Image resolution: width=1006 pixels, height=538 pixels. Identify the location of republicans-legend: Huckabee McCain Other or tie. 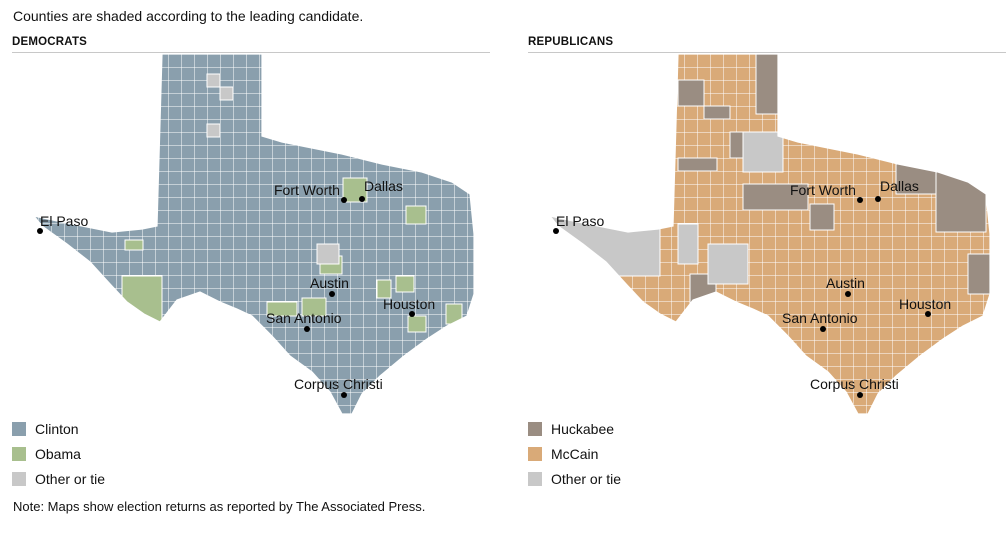
(574, 453).